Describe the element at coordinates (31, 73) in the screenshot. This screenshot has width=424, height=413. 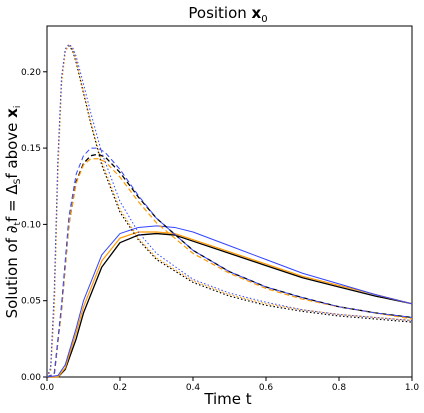
I see `y-tick-label: 0.20` at that location.